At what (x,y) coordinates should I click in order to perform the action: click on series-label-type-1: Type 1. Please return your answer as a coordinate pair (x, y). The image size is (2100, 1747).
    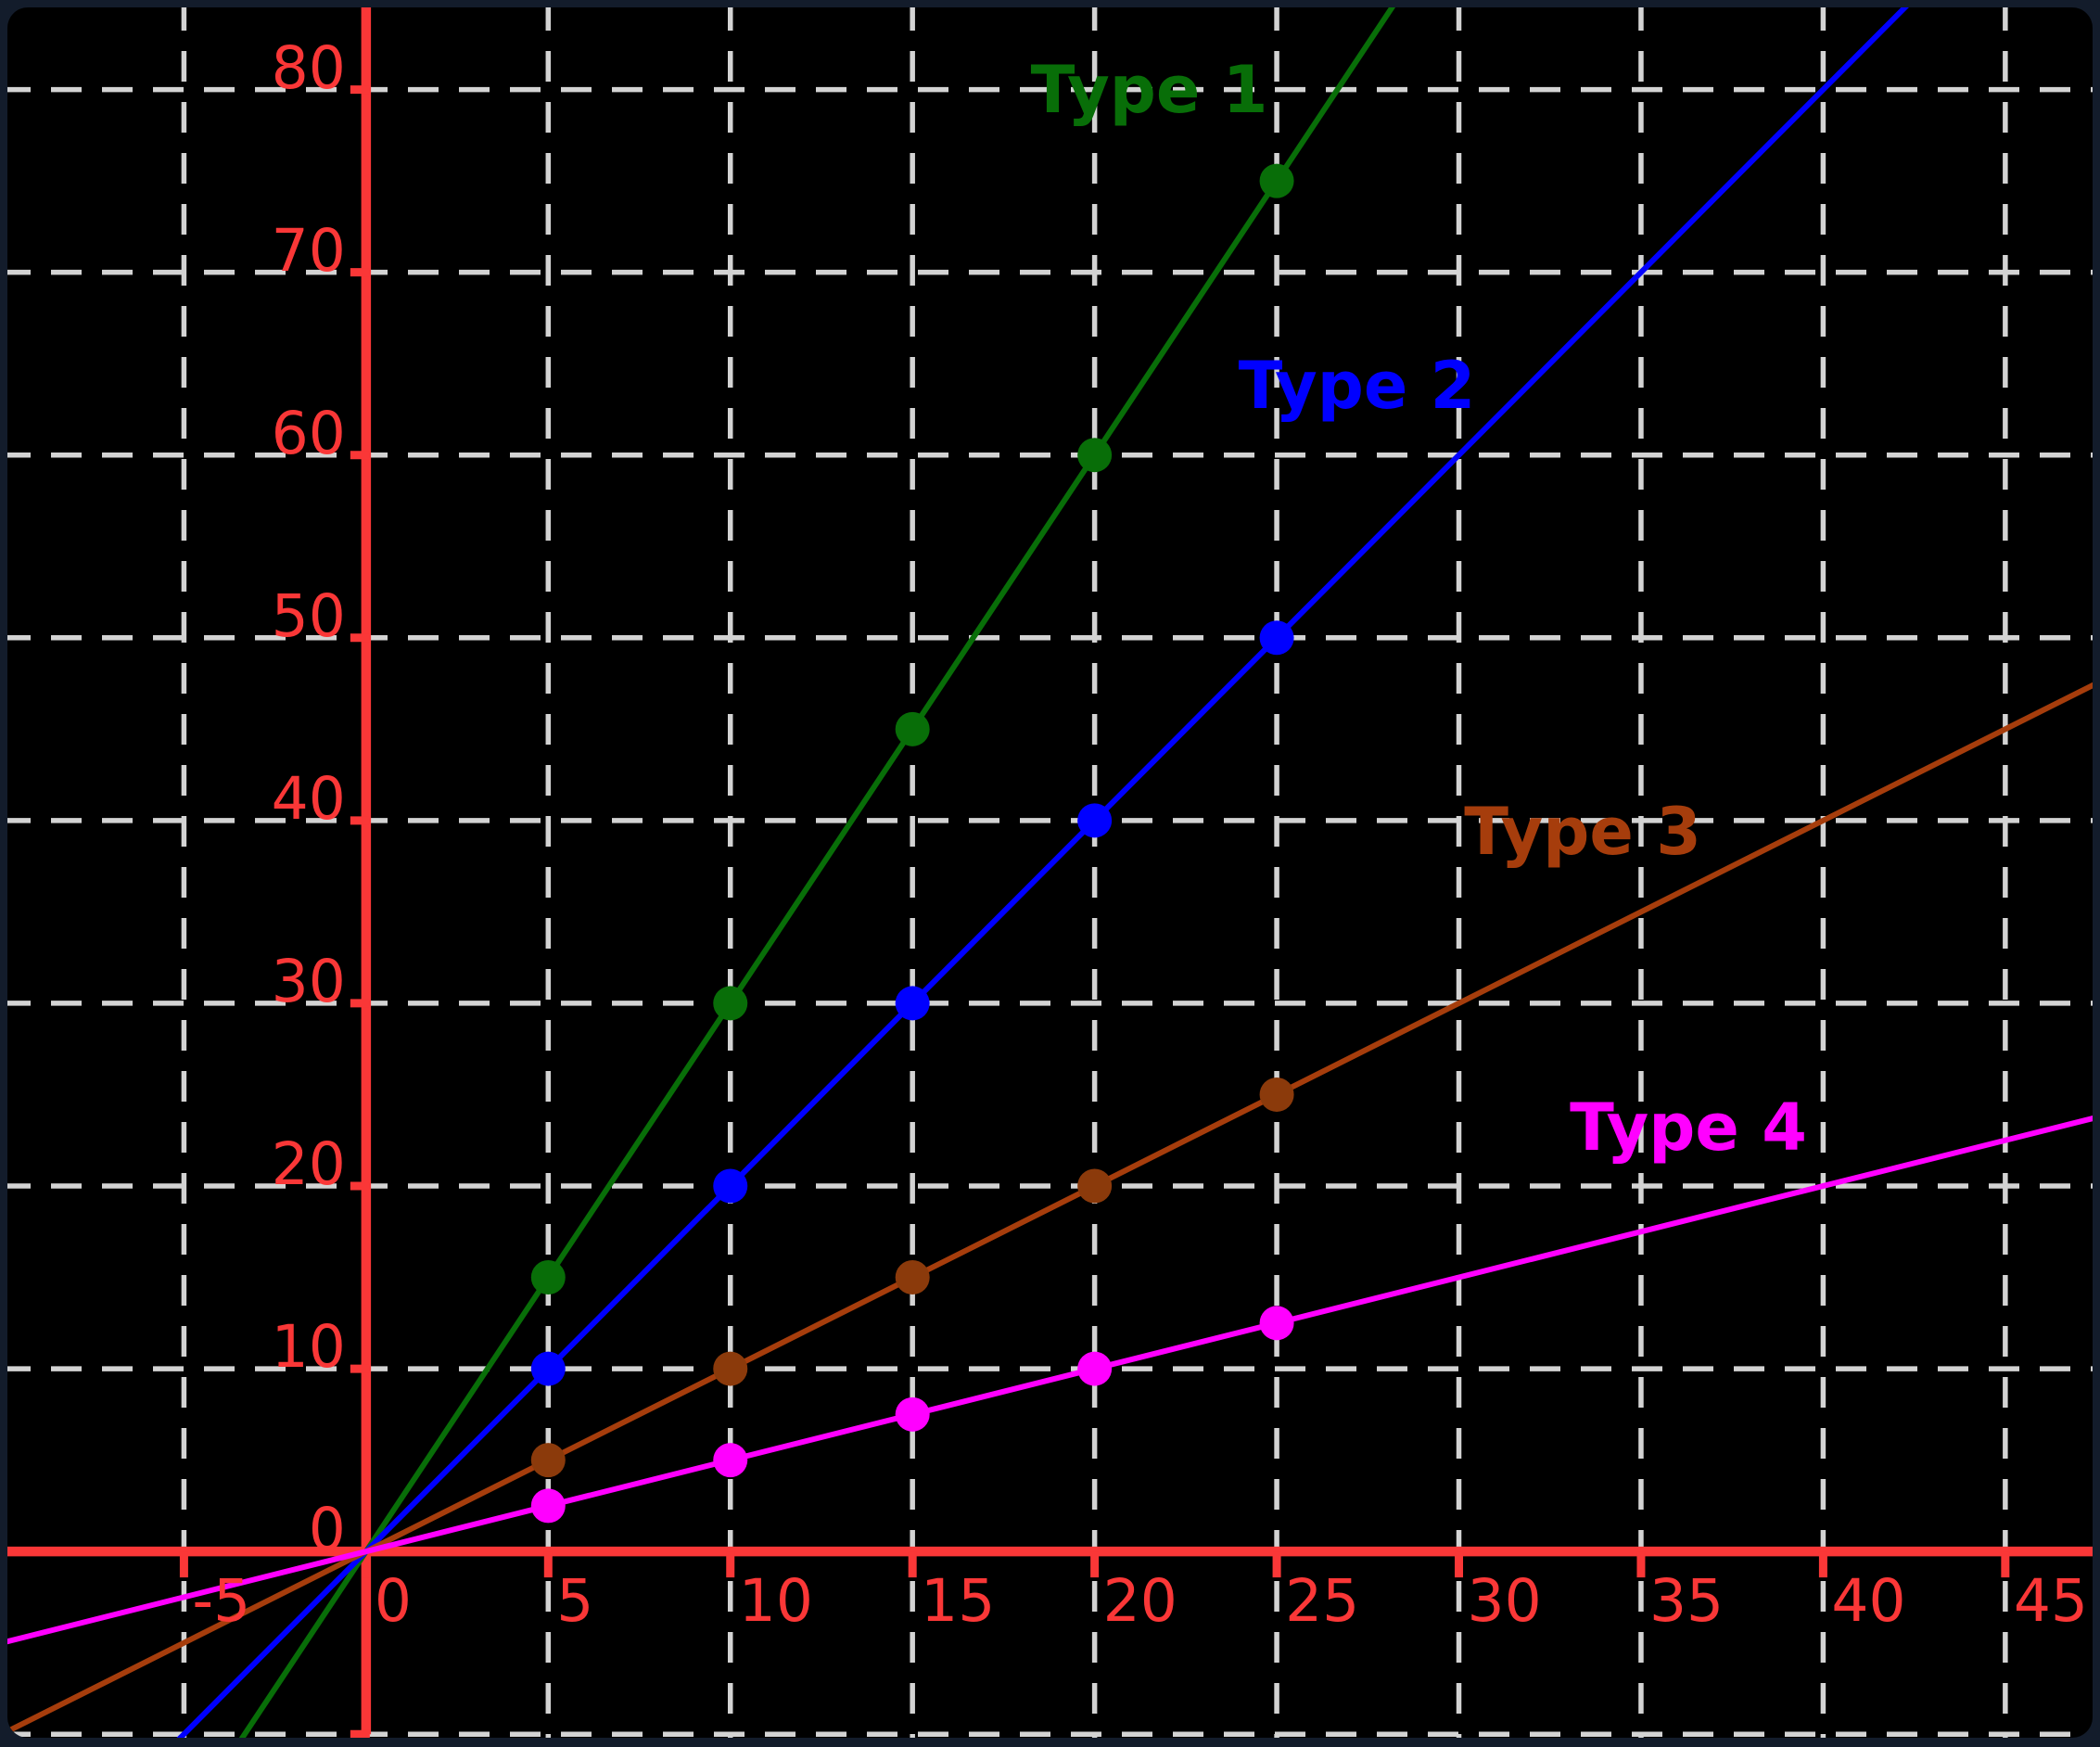
    Looking at the image, I should click on (1149, 90).